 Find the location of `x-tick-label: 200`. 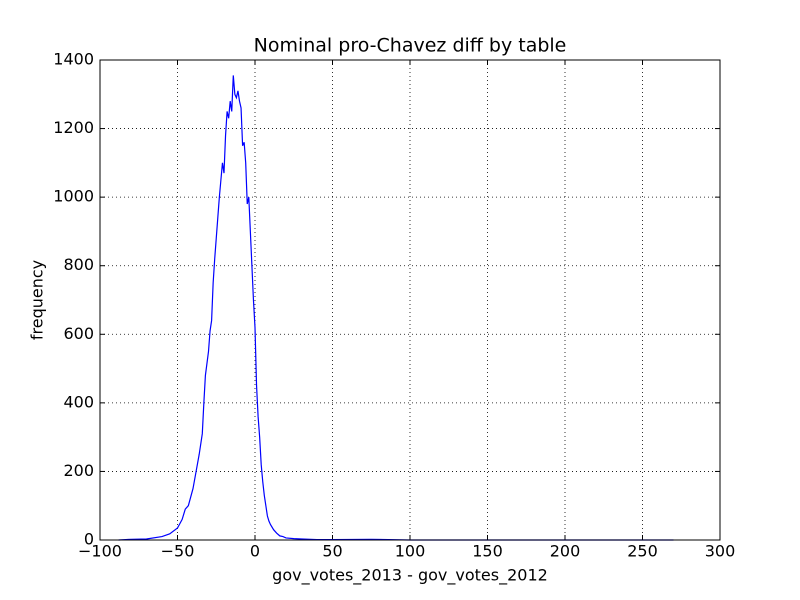

x-tick-label: 200 is located at coordinates (565, 551).